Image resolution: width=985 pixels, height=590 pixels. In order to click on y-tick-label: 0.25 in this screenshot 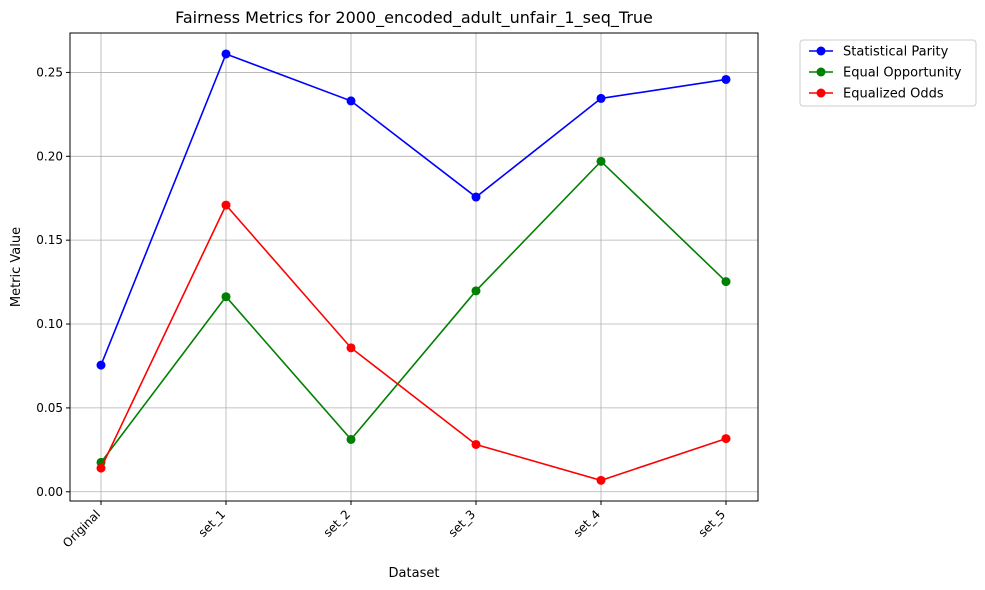, I will do `click(49, 72)`.